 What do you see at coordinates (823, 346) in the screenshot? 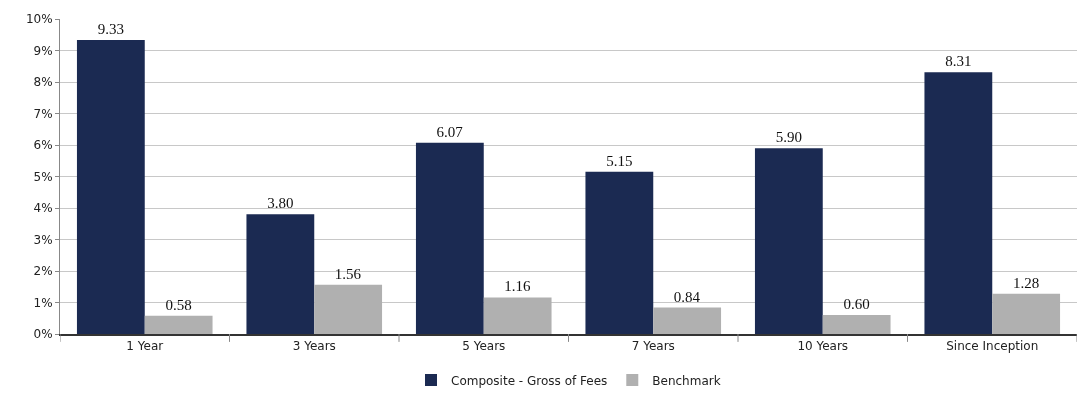
I see `x-tick-label: 10 Years` at bounding box center [823, 346].